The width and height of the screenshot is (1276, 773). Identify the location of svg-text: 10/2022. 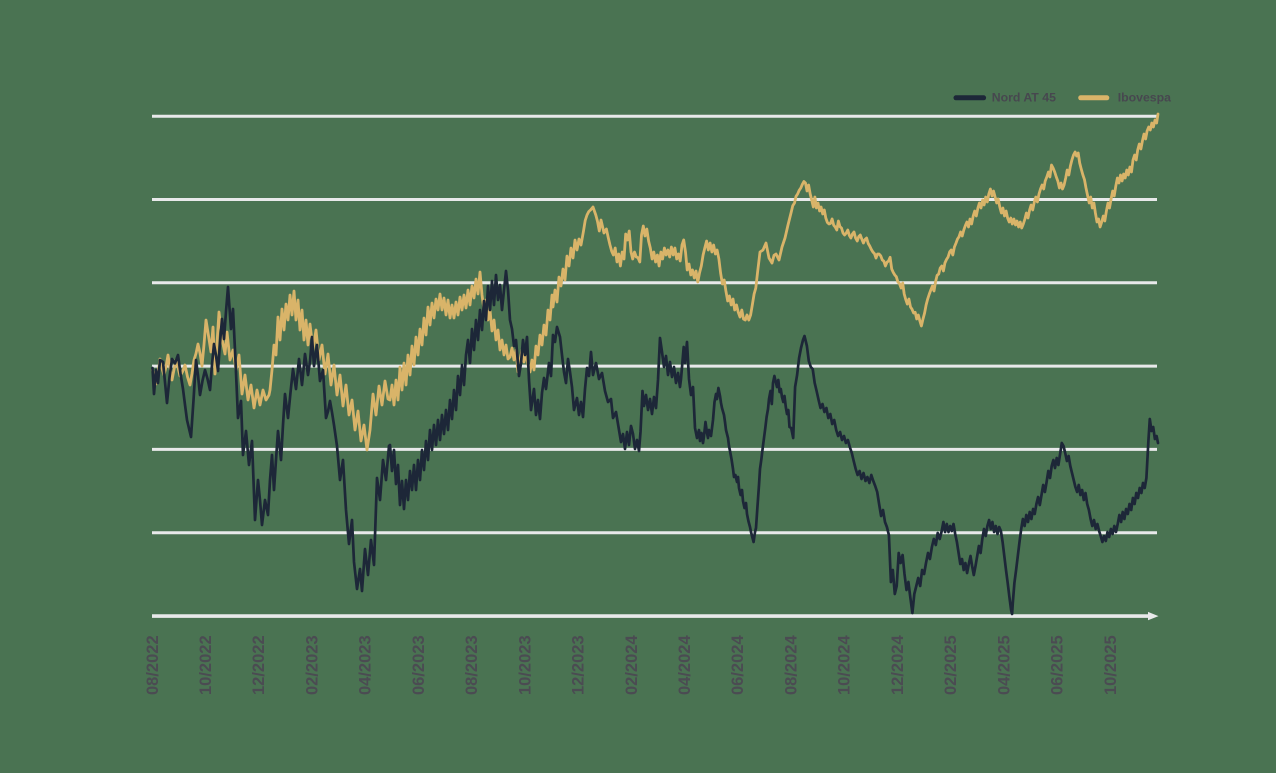
(206, 665).